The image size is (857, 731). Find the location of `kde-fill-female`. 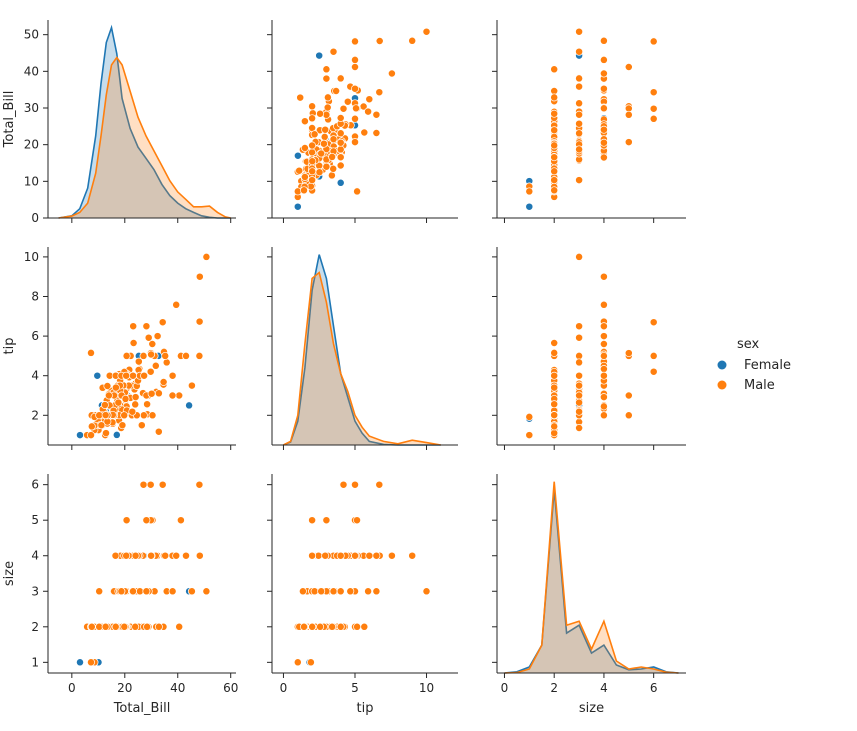

kde-fill-female is located at coordinates (144, 122).